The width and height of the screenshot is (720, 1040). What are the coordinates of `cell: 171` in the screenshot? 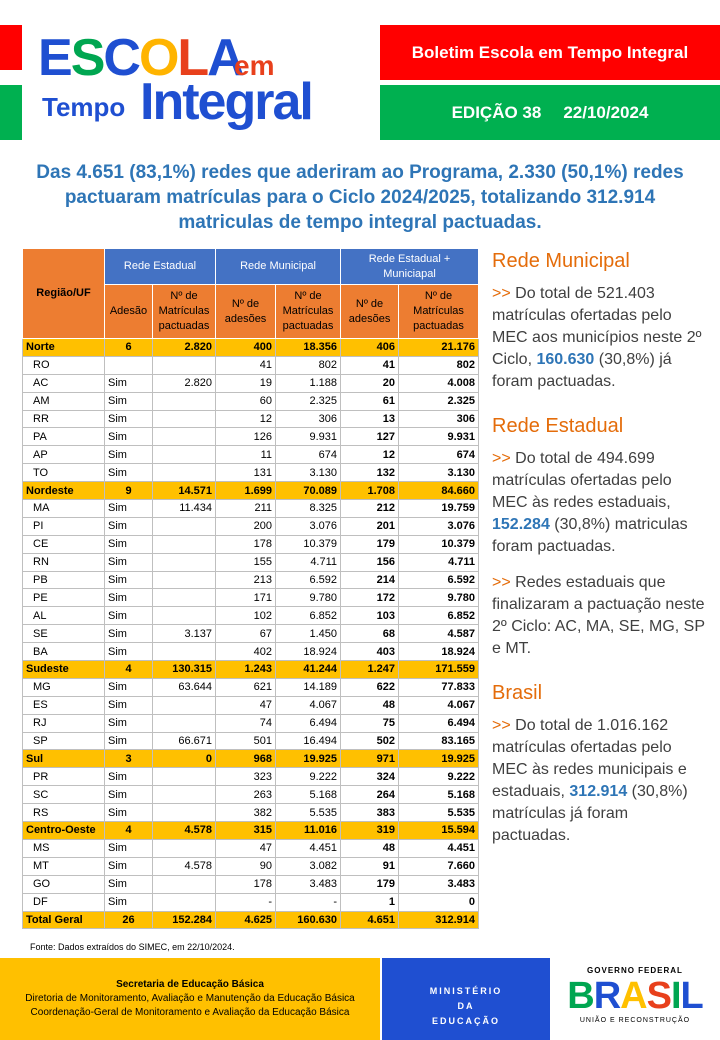 It's located at (246, 598).